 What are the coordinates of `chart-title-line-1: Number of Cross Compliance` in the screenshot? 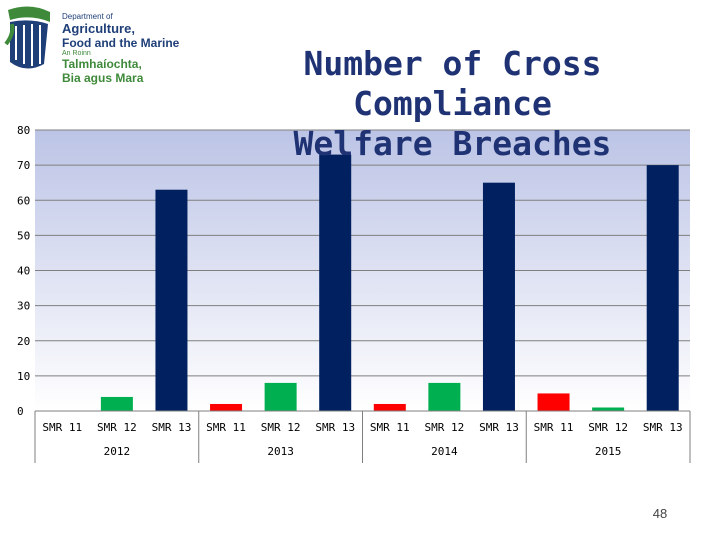 It's located at (452, 83).